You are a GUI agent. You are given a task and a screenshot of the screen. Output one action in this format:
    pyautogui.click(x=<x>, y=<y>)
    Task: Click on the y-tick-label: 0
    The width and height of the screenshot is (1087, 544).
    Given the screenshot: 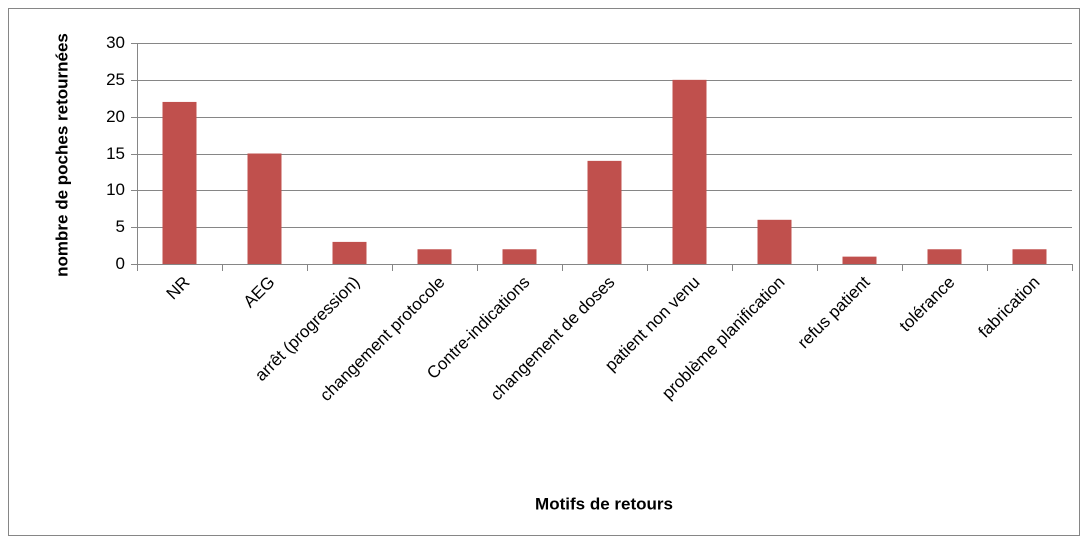 What is the action you would take?
    pyautogui.click(x=120, y=263)
    